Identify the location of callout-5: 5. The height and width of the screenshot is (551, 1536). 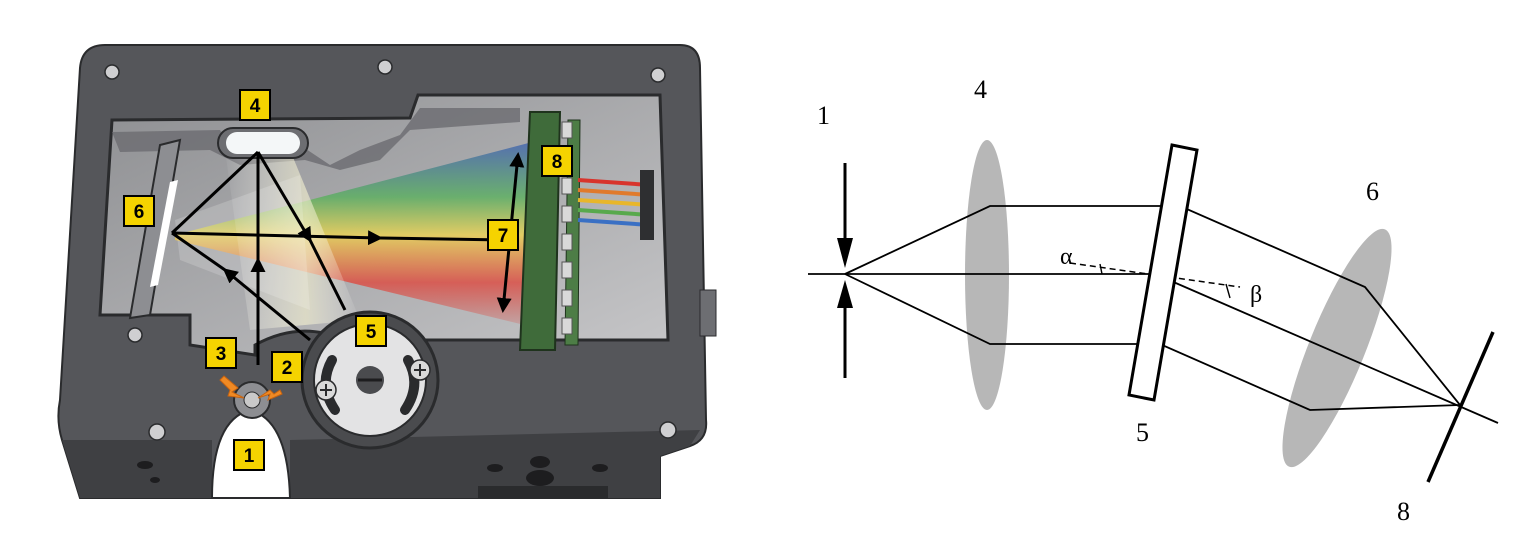
(371, 331).